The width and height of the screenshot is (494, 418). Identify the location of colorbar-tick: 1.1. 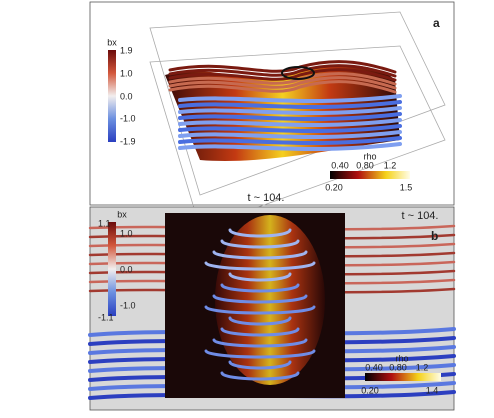
(104, 223).